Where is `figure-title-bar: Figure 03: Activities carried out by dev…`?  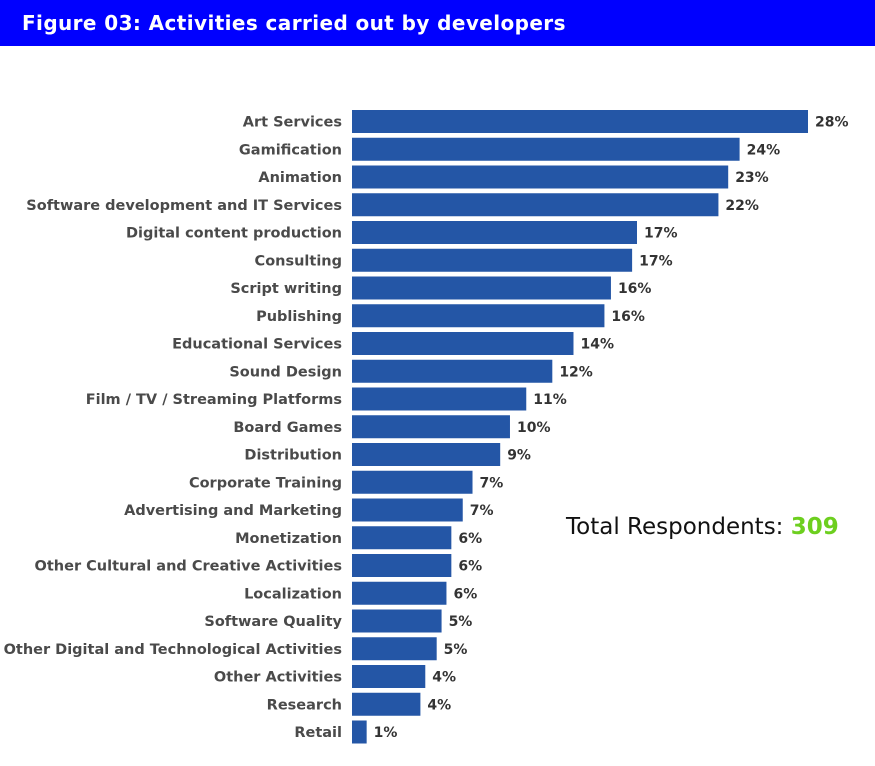 figure-title-bar: Figure 03: Activities carried out by dev… is located at coordinates (437, 23).